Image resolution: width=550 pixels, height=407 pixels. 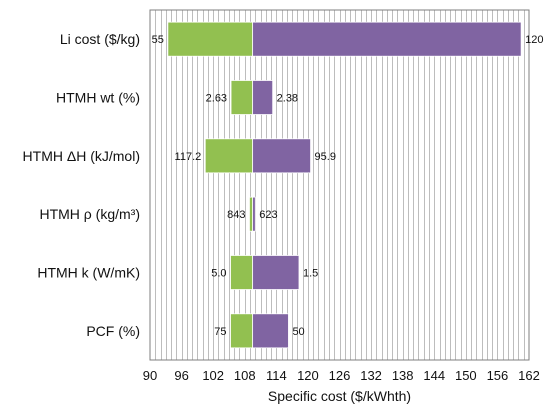 What do you see at coordinates (371, 375) in the screenshot?
I see `x-tick-label: 132` at bounding box center [371, 375].